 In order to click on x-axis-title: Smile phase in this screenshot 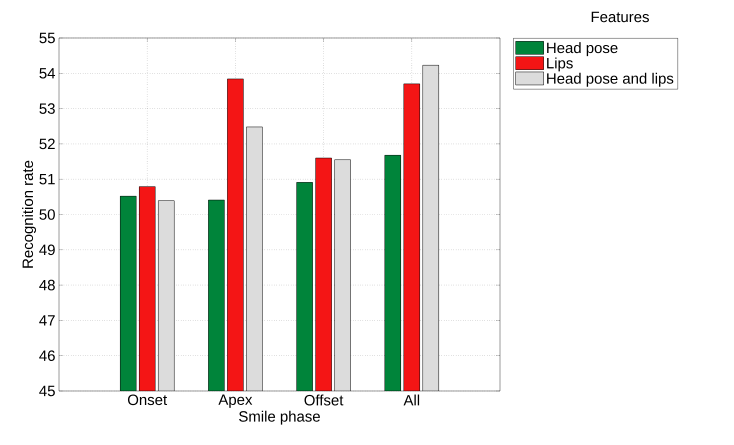, I will do `click(279, 417)`.